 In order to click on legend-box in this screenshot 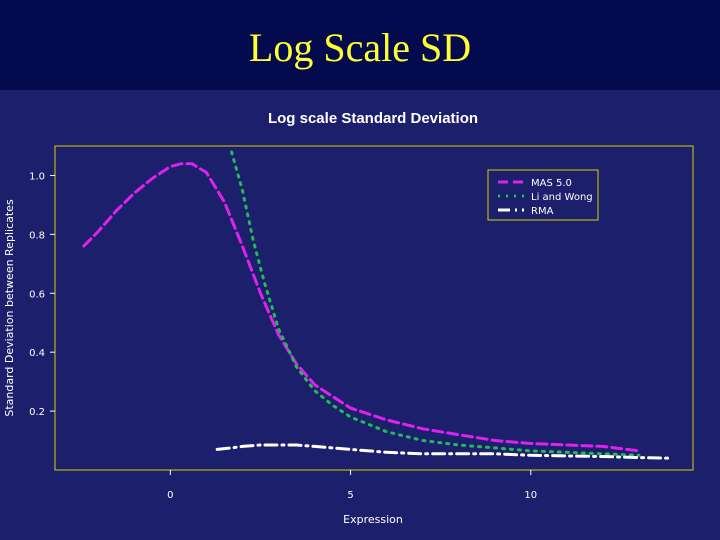, I will do `click(543, 195)`.